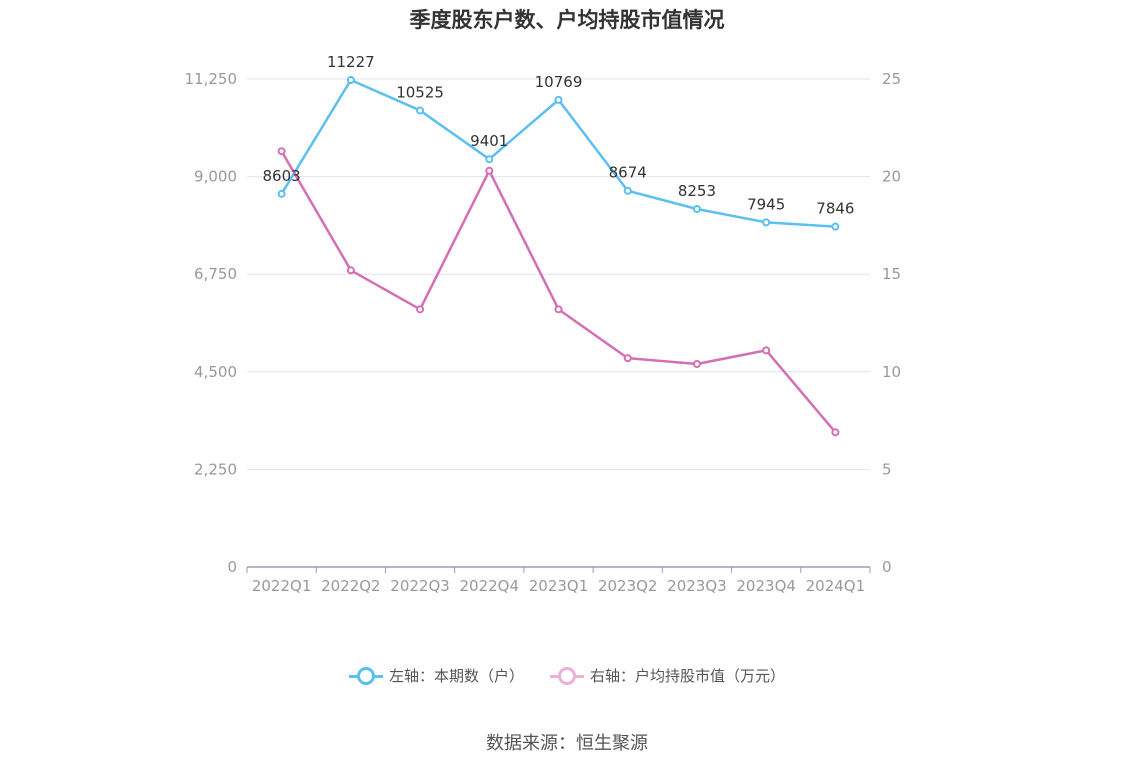 This screenshot has height=766, width=1134. Describe the element at coordinates (567, 20) in the screenshot. I see `chart-title: 季度股东户数、户均持股市值情况` at that location.